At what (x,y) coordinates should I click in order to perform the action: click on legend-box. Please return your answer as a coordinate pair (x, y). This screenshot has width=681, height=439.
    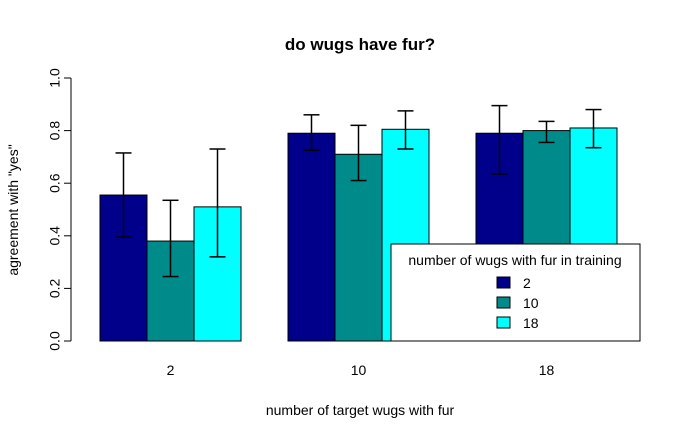
    Looking at the image, I should click on (515, 292).